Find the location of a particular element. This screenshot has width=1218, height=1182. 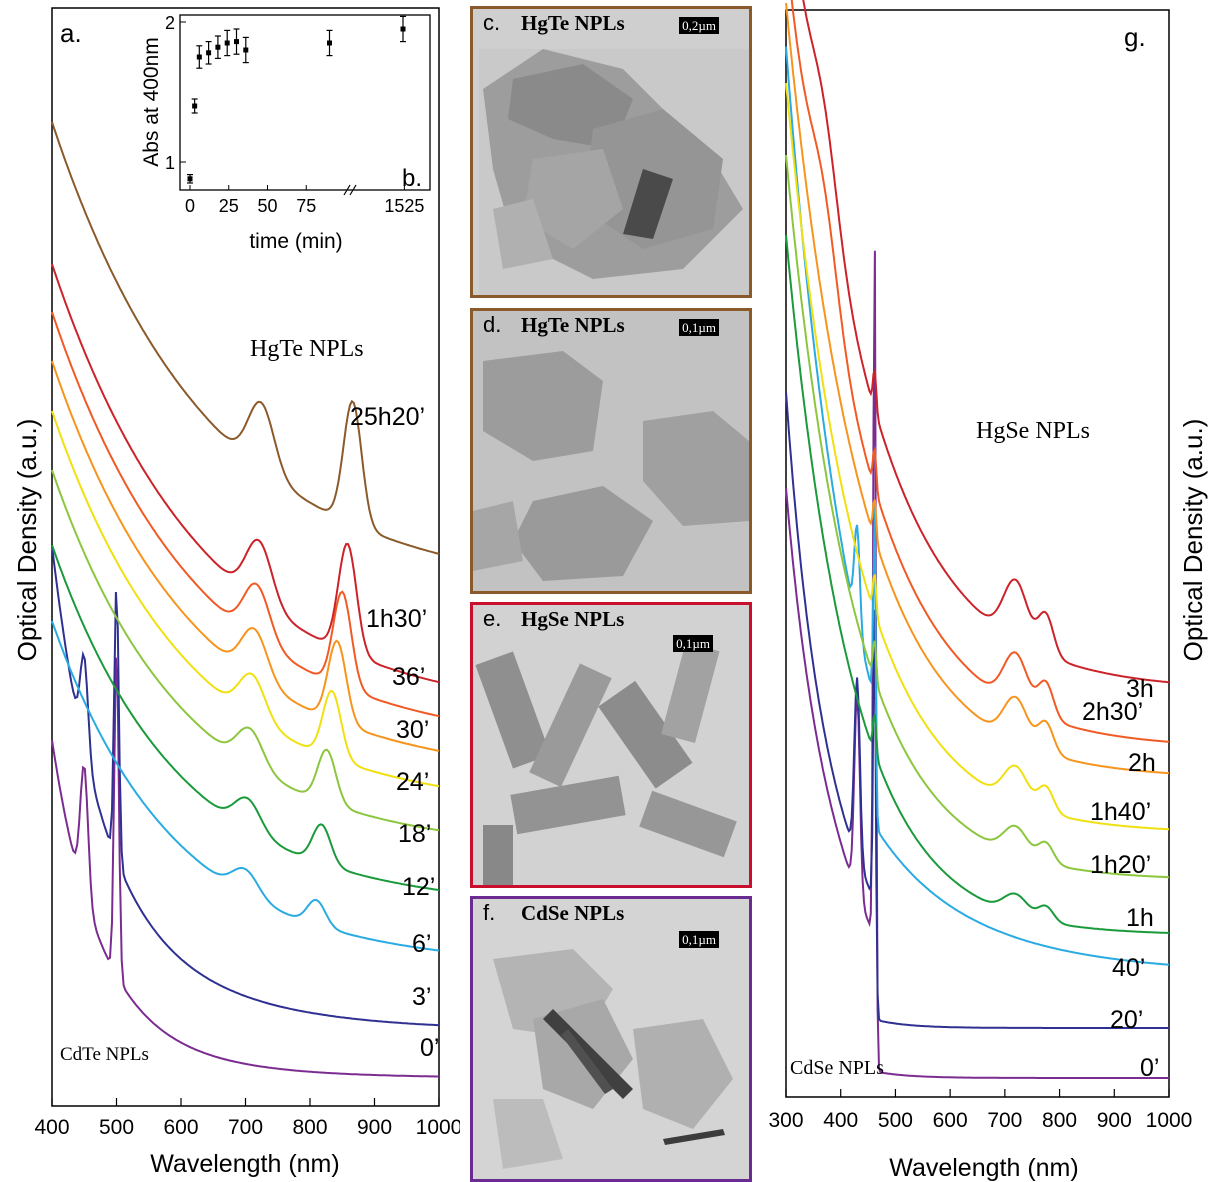

panel-b-points is located at coordinates (296, 99).